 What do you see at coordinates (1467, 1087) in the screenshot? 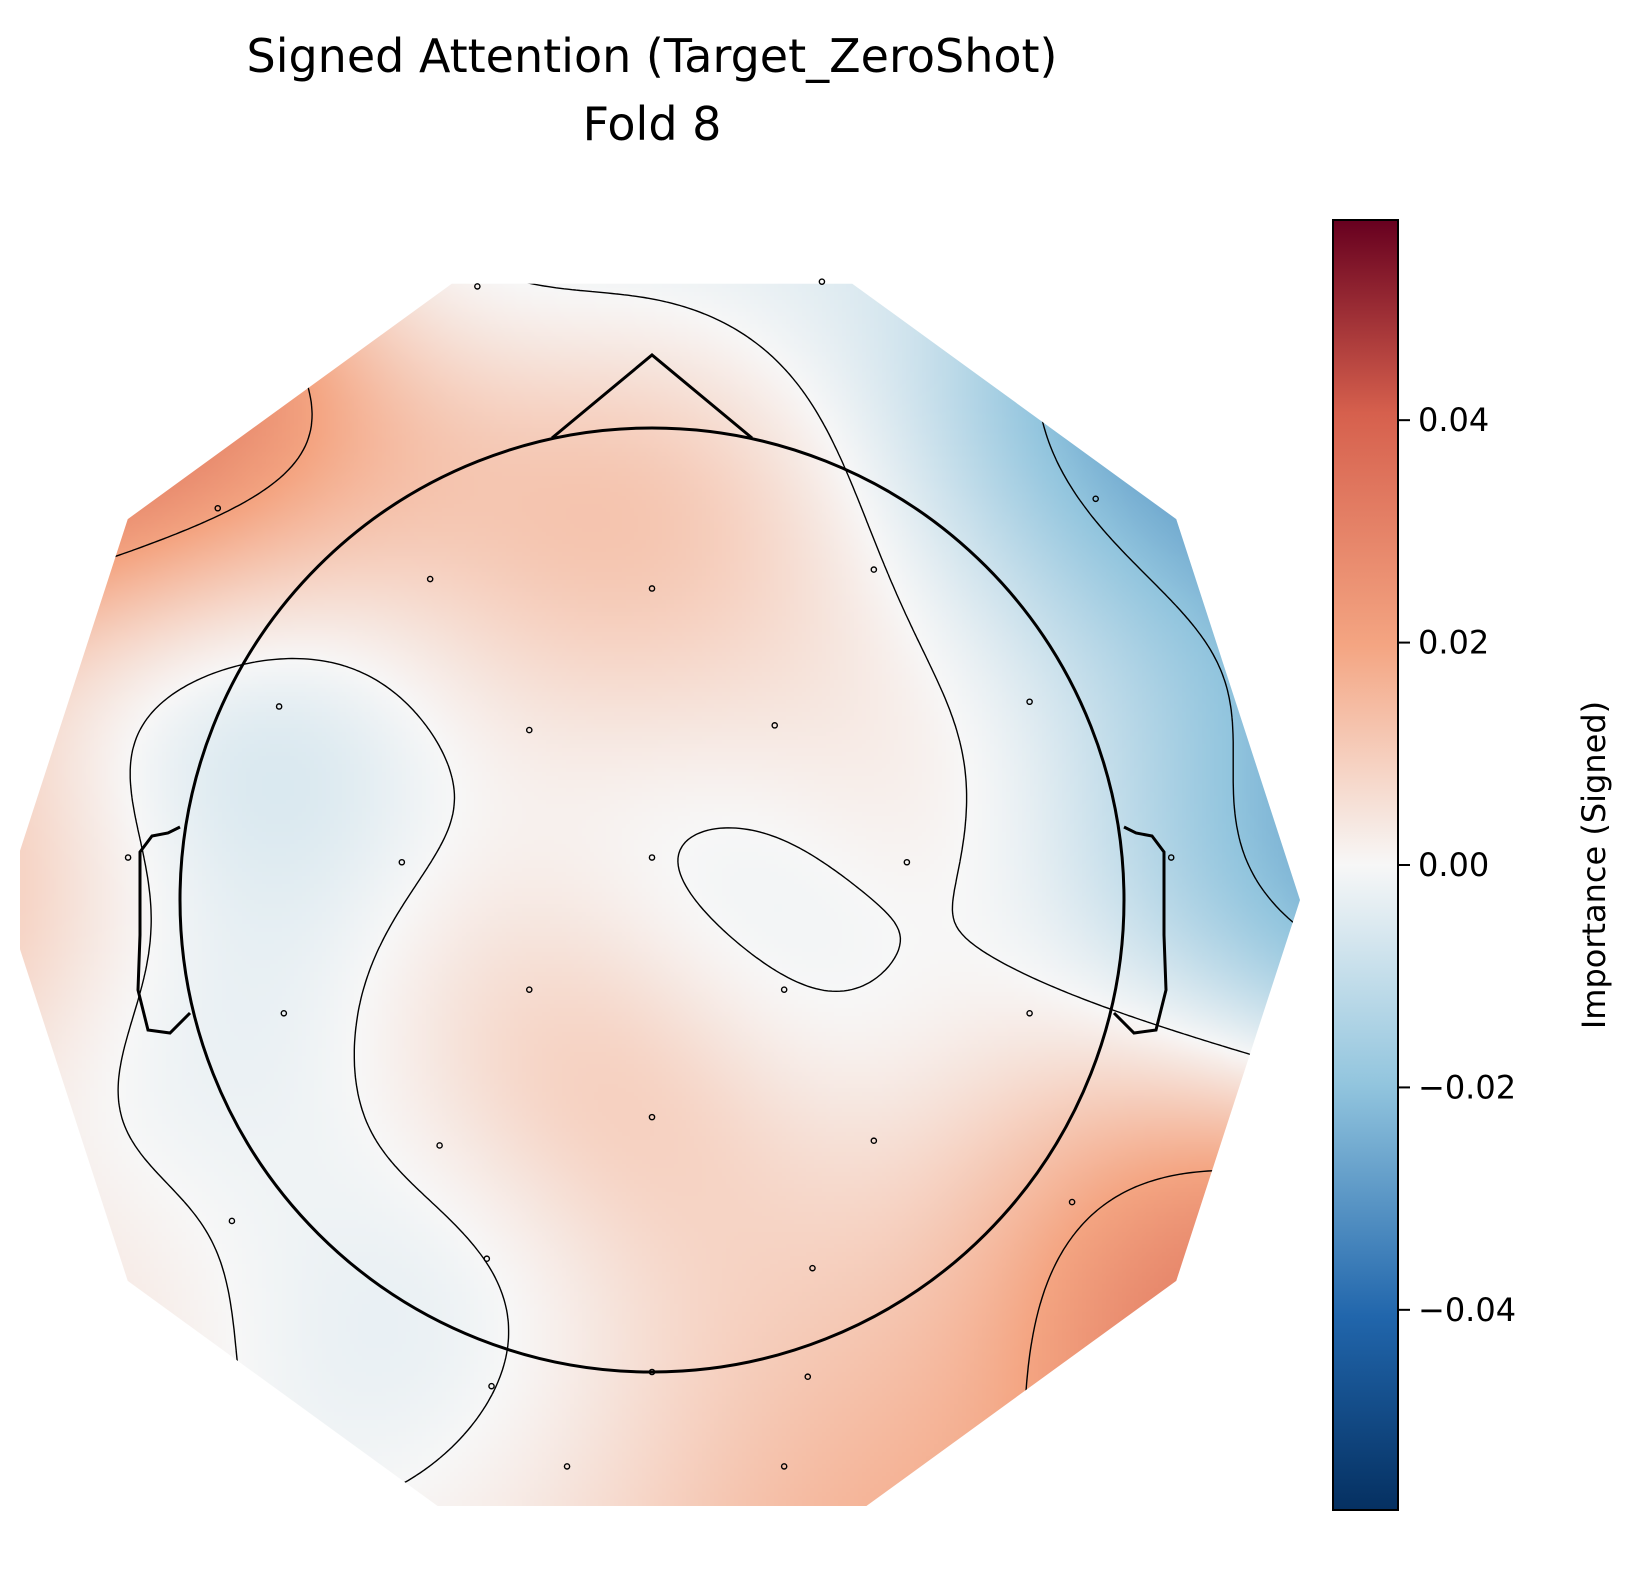
I see `colorbar-tick-label: −0.02` at bounding box center [1467, 1087].